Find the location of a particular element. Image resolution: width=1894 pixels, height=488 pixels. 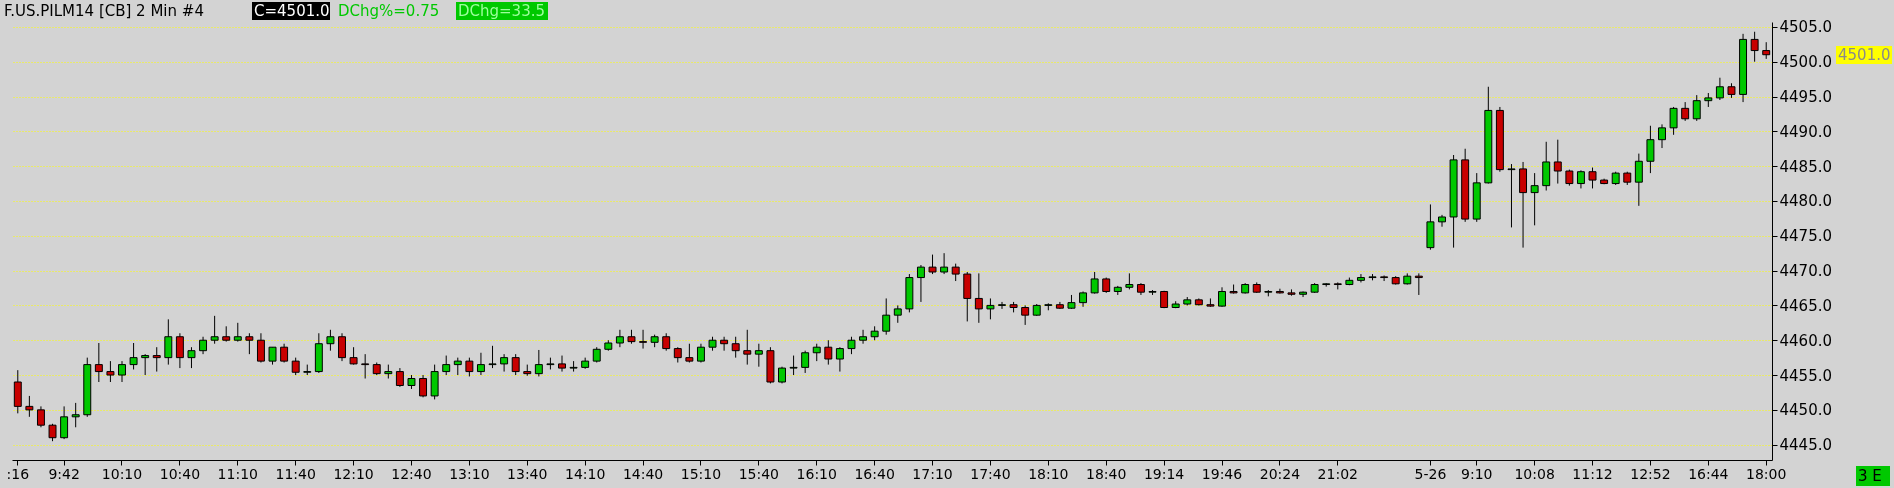

x-tick-label: 5-26 is located at coordinates (1430, 473).